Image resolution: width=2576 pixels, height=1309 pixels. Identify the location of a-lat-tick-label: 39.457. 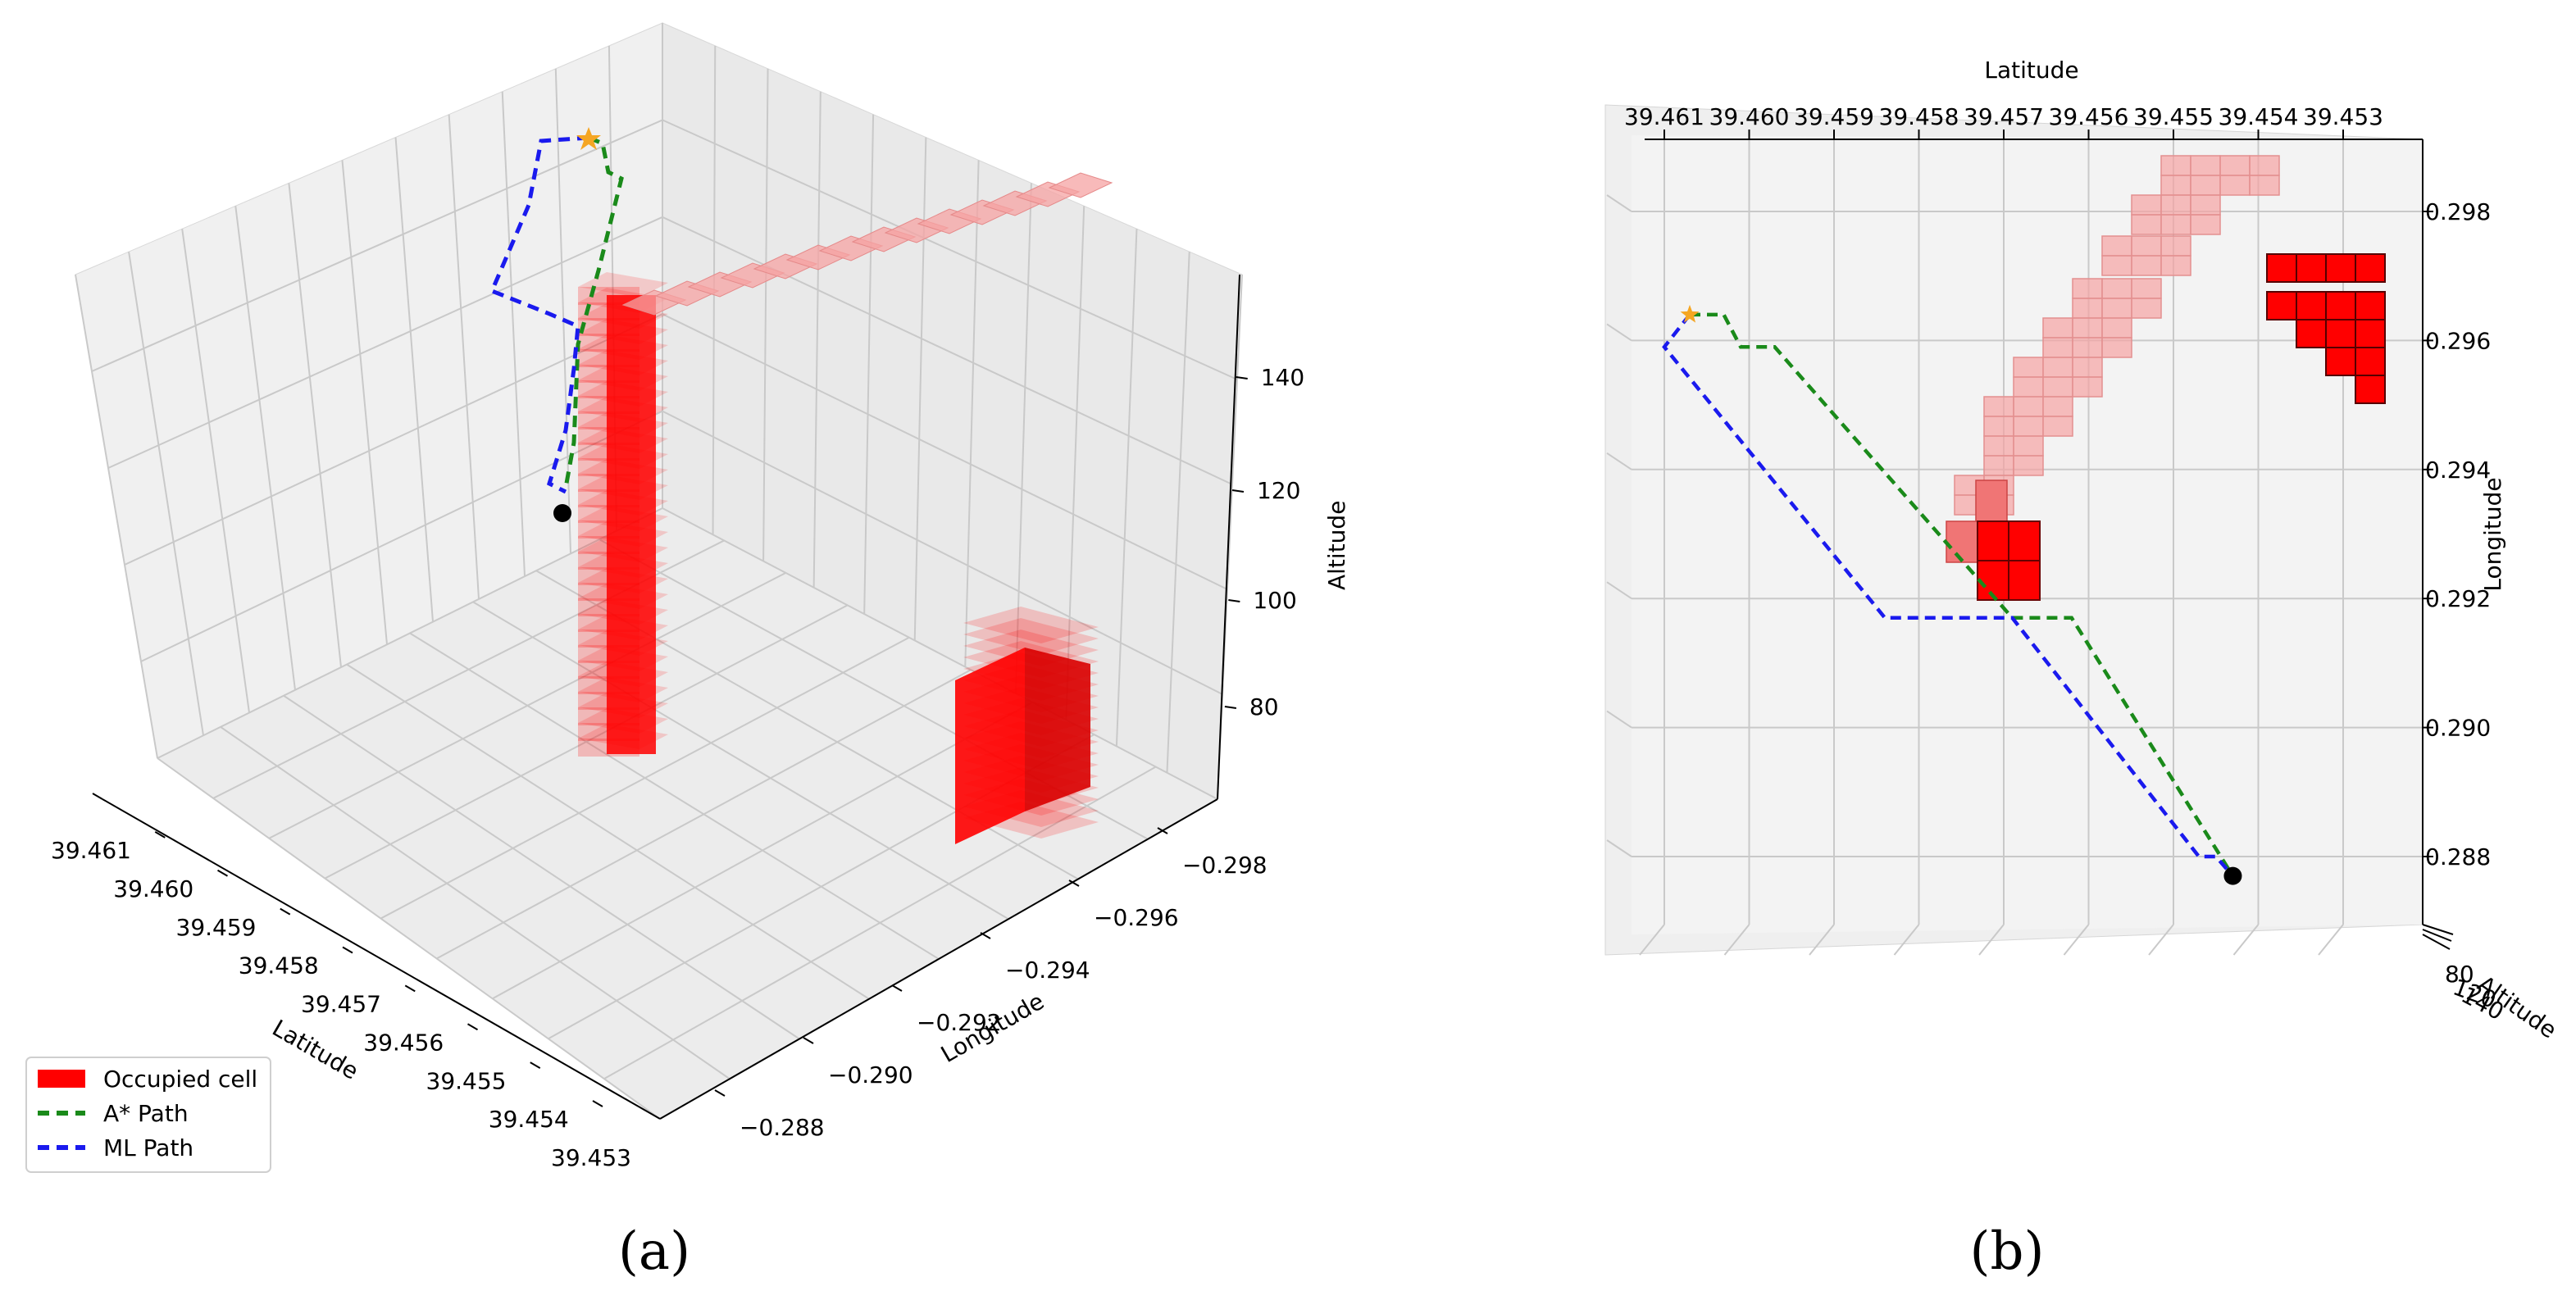
(341, 1004).